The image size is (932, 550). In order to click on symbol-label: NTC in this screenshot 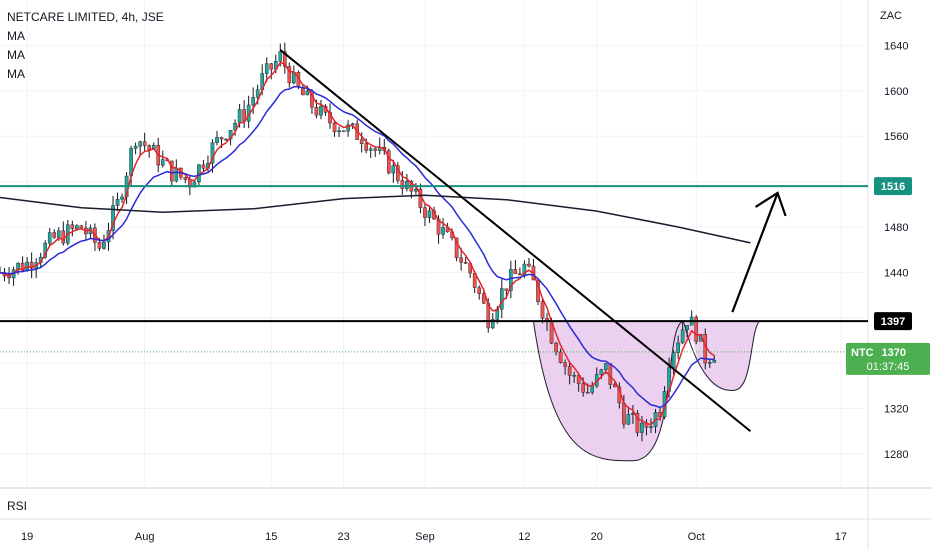, I will do `click(862, 353)`.